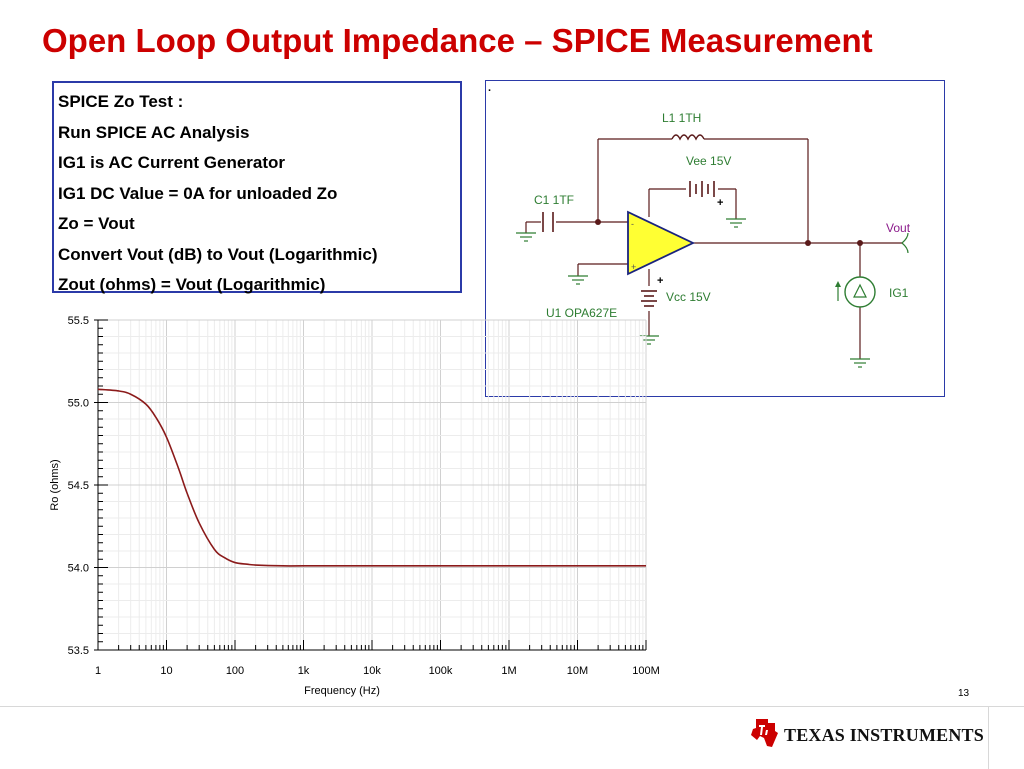  Describe the element at coordinates (548, 222) in the screenshot. I see `capacitor-symbol` at that location.